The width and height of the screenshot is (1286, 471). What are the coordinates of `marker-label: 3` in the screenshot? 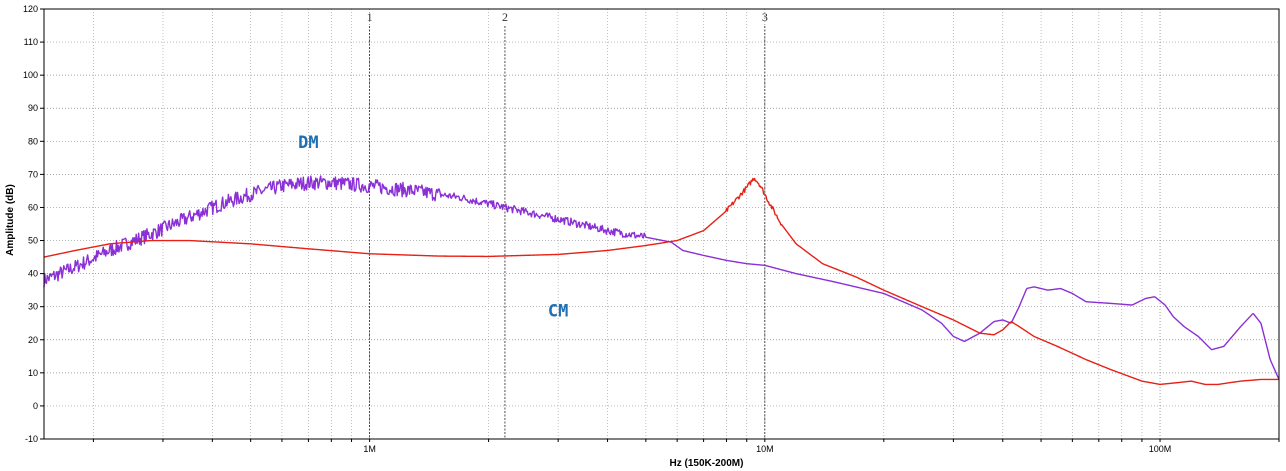 It's located at (765, 17).